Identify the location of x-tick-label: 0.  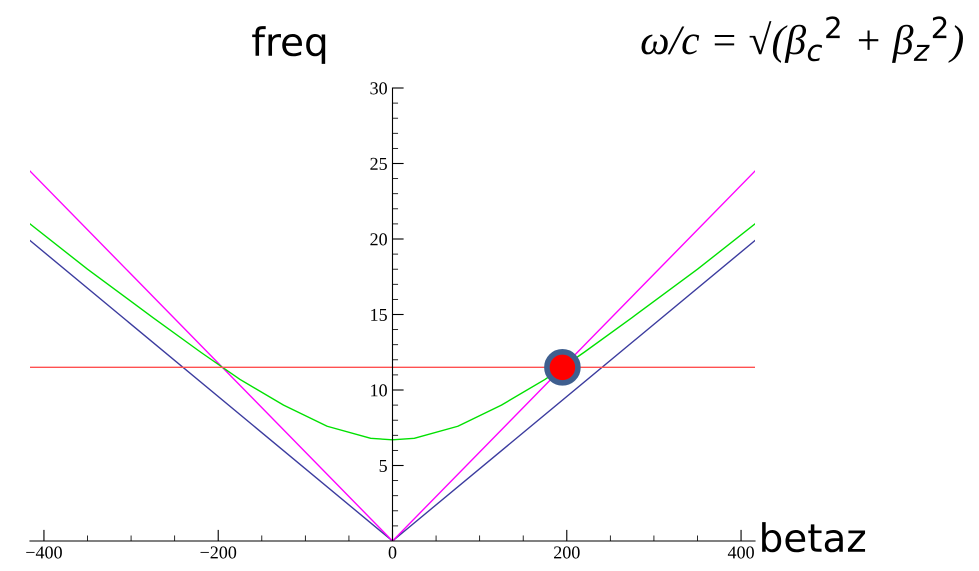
(392, 552).